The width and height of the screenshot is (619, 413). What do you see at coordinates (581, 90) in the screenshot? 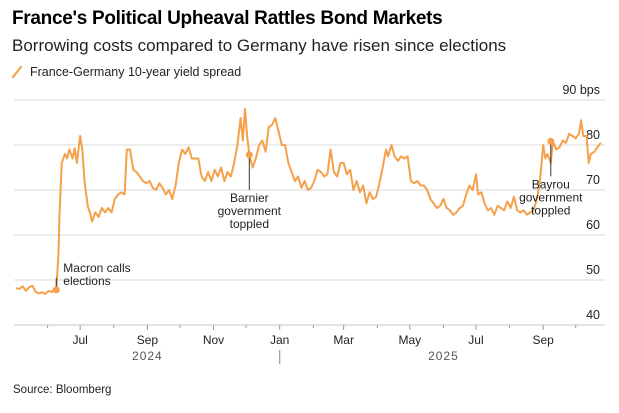
I see `y-tick-label: 90 bps` at bounding box center [581, 90].